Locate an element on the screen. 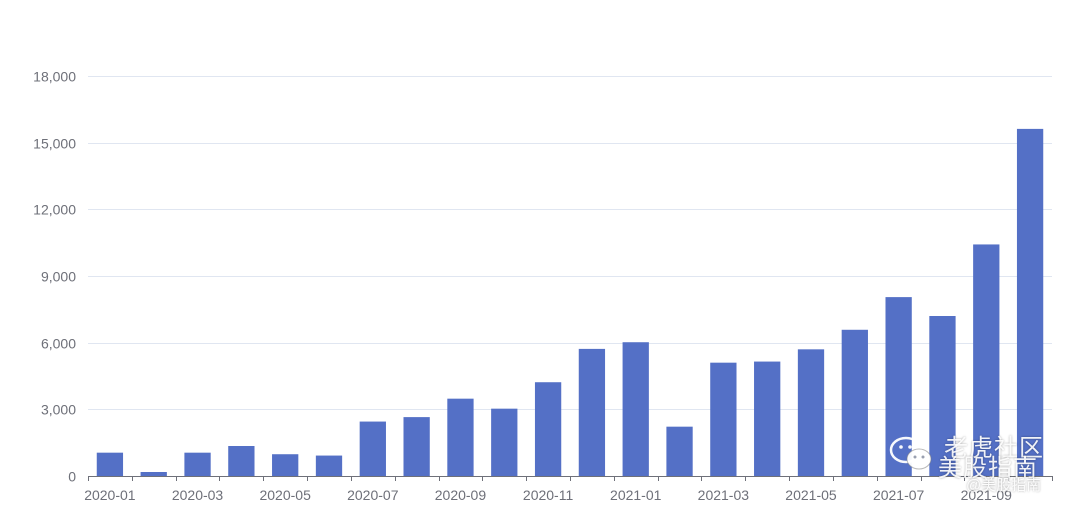 The image size is (1080, 508). y-tick-labels: 0 3,000 6,000 9,000 12,000 15,000 18,000 is located at coordinates (54, 277).